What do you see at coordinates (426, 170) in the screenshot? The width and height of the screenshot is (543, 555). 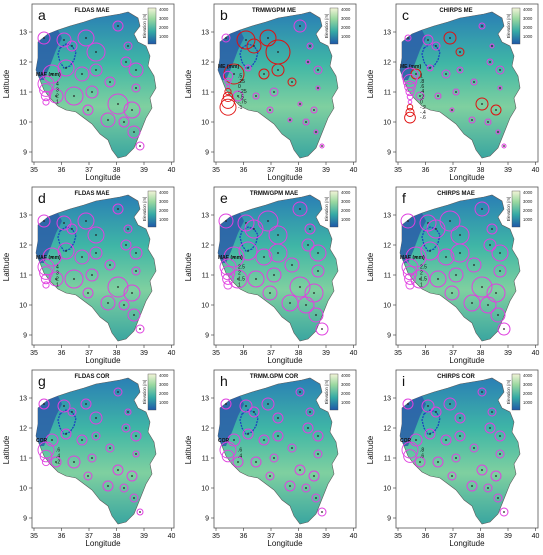 I see `x-tick-label: 36` at bounding box center [426, 170].